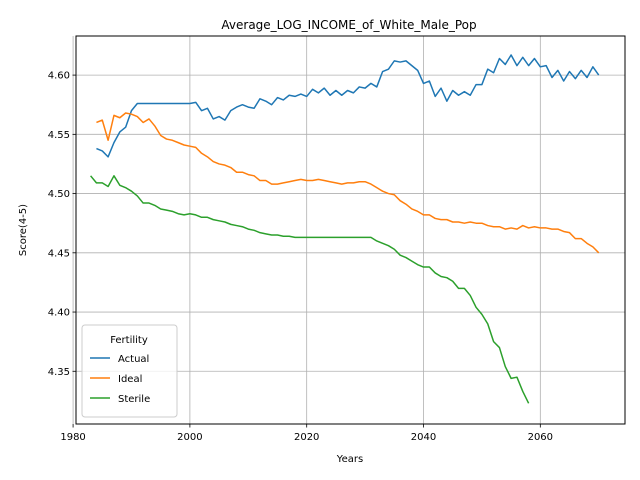  What do you see at coordinates (349, 459) in the screenshot?
I see `x-axis-label: Years` at bounding box center [349, 459].